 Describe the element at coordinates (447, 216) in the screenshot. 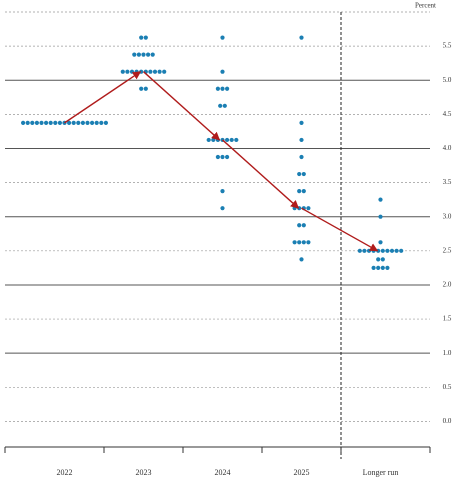

I see `y-tick-label: 3.0` at that location.